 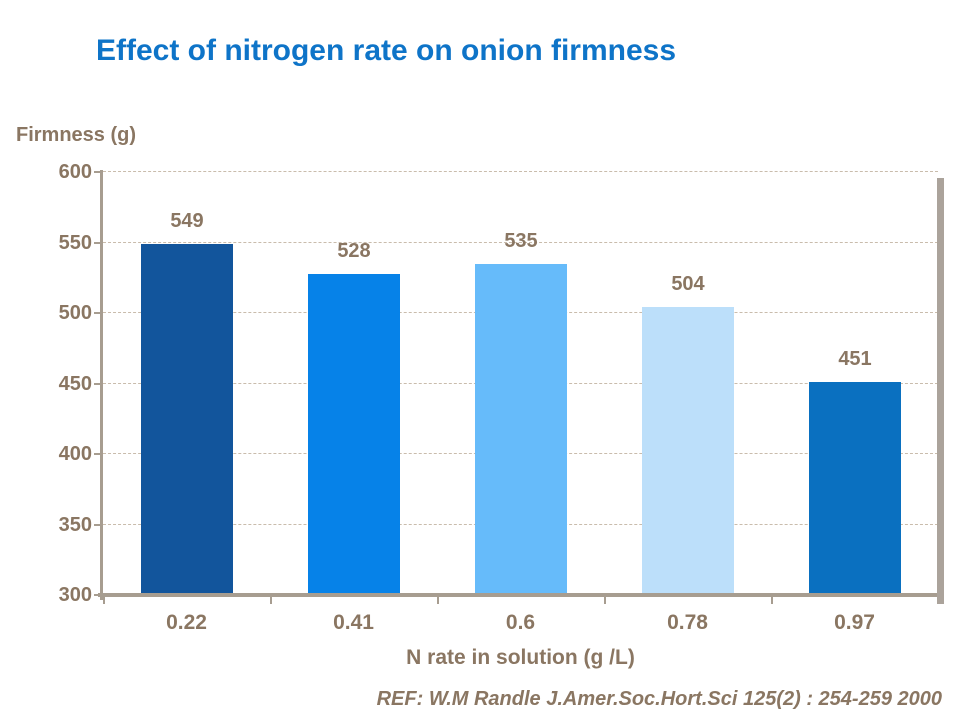 I want to click on y-tick-label: 300, so click(x=75, y=595).